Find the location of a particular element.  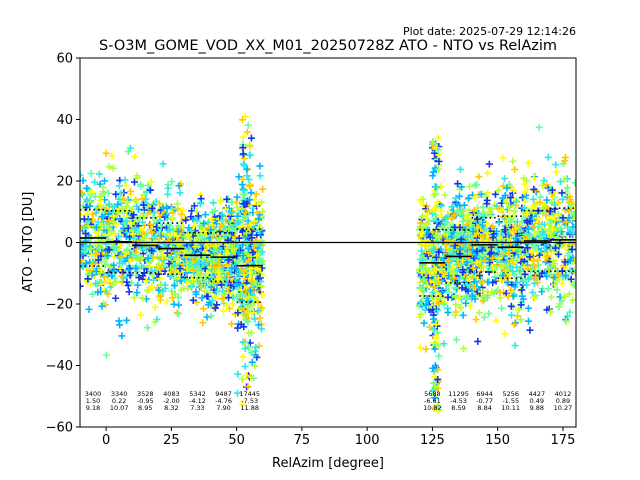

x-tick-label: 0 is located at coordinates (106, 440).